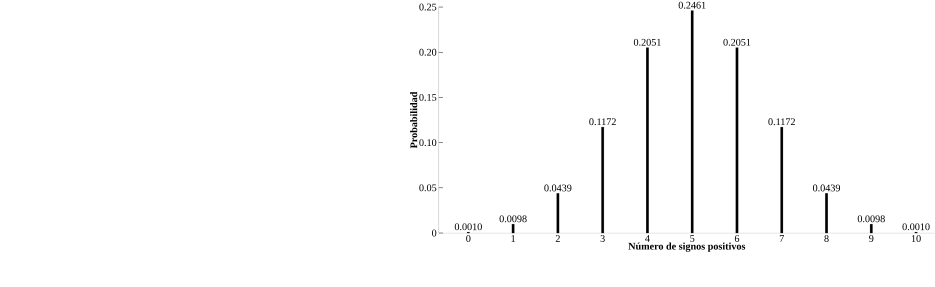  What do you see at coordinates (414, 120) in the screenshot?
I see `y-axis-title: Probabilidad` at bounding box center [414, 120].